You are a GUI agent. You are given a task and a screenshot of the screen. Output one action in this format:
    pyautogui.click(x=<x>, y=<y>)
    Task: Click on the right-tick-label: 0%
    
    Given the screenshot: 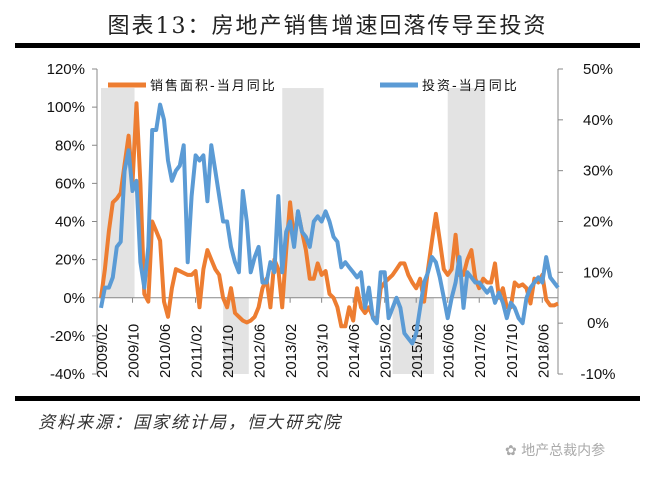 What is the action you would take?
    pyautogui.click(x=598, y=323)
    